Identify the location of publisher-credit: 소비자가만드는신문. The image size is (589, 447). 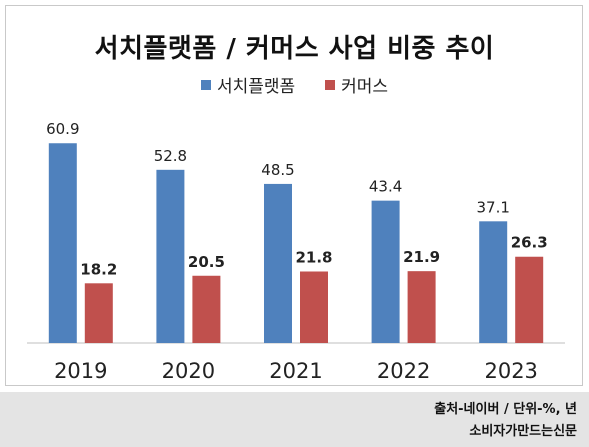
(523, 431).